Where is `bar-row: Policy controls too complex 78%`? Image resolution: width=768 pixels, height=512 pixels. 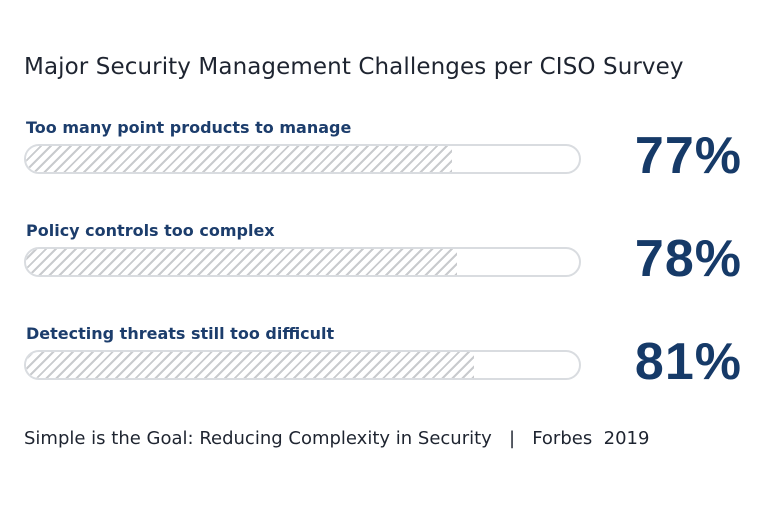
bar-row: Policy controls too complex 78% is located at coordinates (384, 257).